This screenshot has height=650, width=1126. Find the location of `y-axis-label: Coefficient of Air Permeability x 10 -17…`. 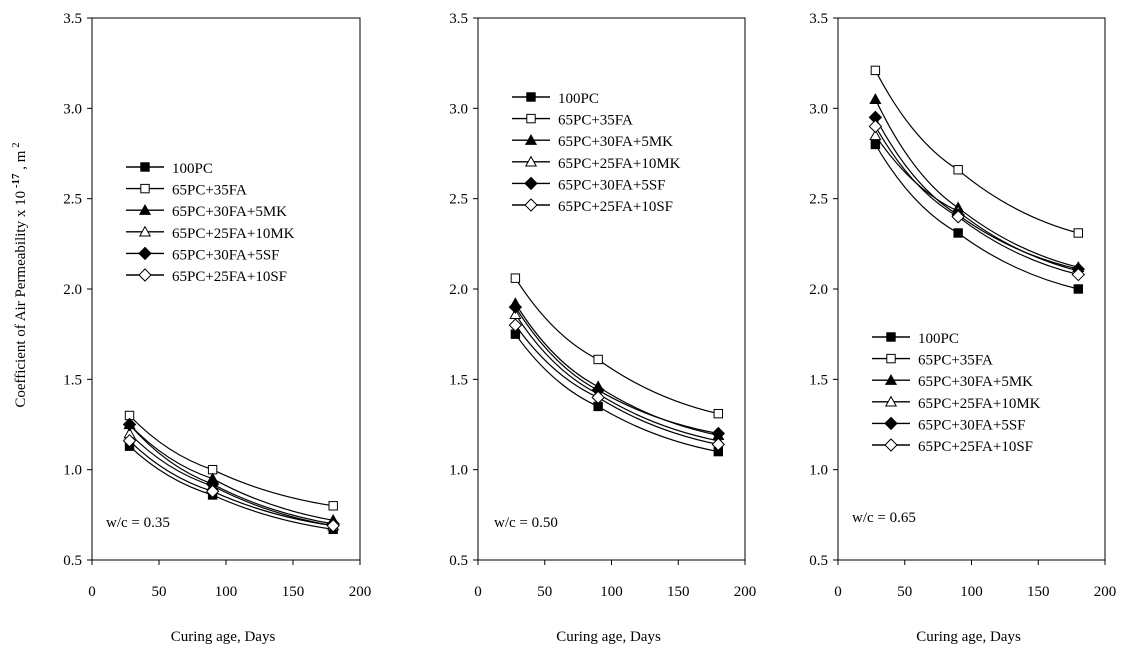

y-axis-label: Coefficient of Air Permeability x 10 -17… is located at coordinates (19, 274).